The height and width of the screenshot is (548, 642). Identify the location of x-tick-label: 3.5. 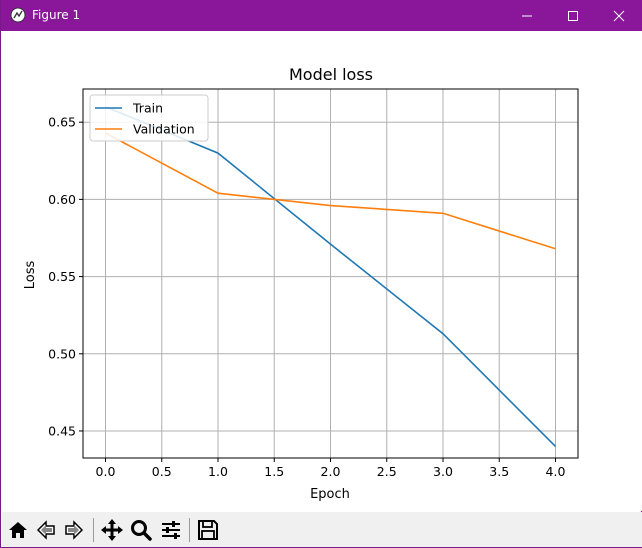
(499, 471).